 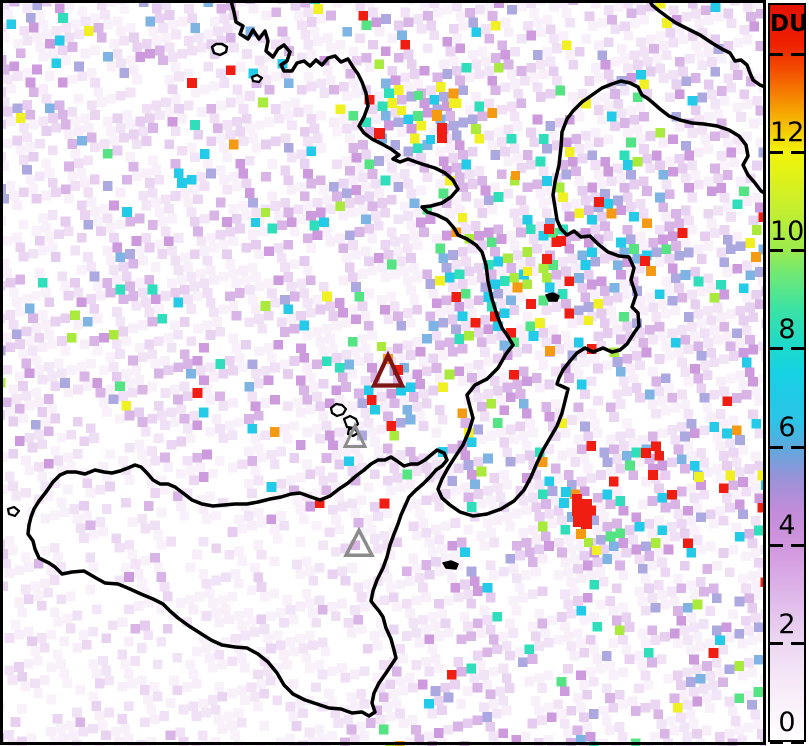 What do you see at coordinates (787, 133) in the screenshot?
I see `colorbar-tick-label: 12` at bounding box center [787, 133].